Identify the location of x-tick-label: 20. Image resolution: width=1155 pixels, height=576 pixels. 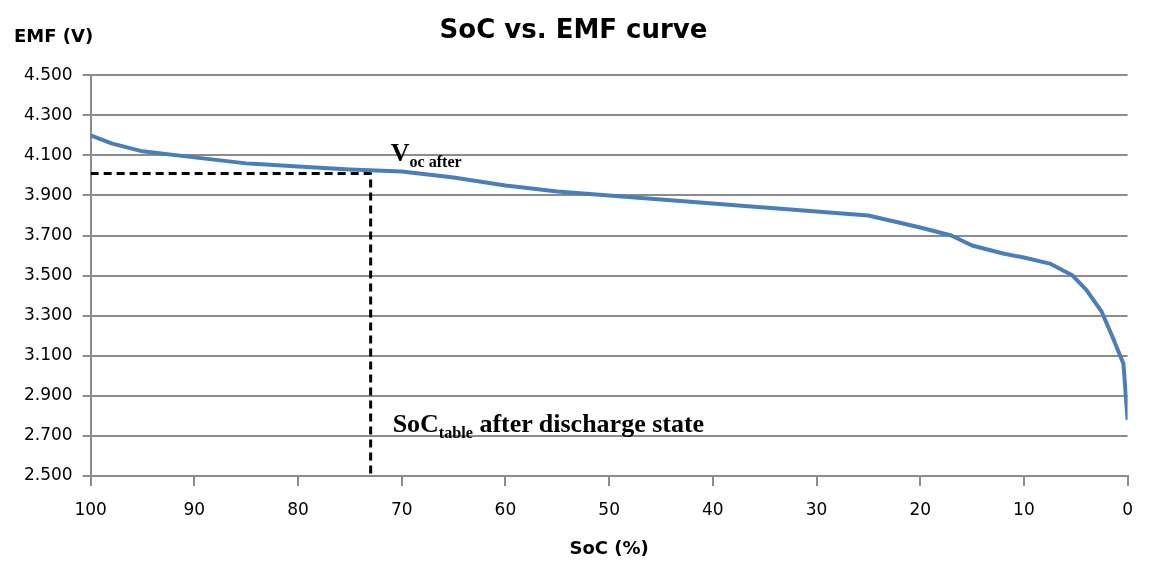
(920, 508).